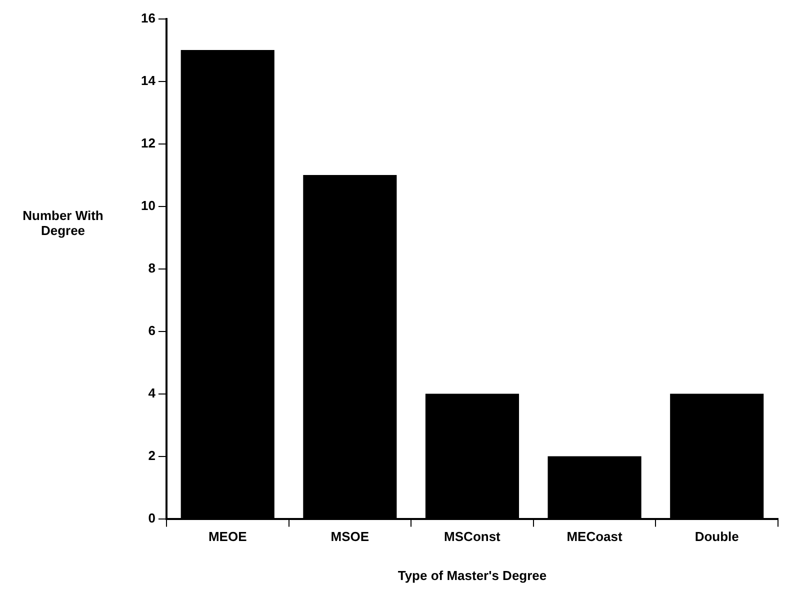 This screenshot has width=799, height=606. Describe the element at coordinates (148, 18) in the screenshot. I see `y-tick-label: 16` at that location.